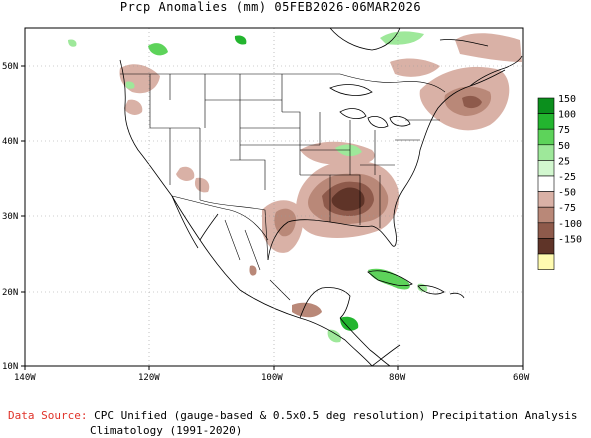 This screenshot has height=438, width=591. I want to click on legend-label: 150, so click(567, 99).